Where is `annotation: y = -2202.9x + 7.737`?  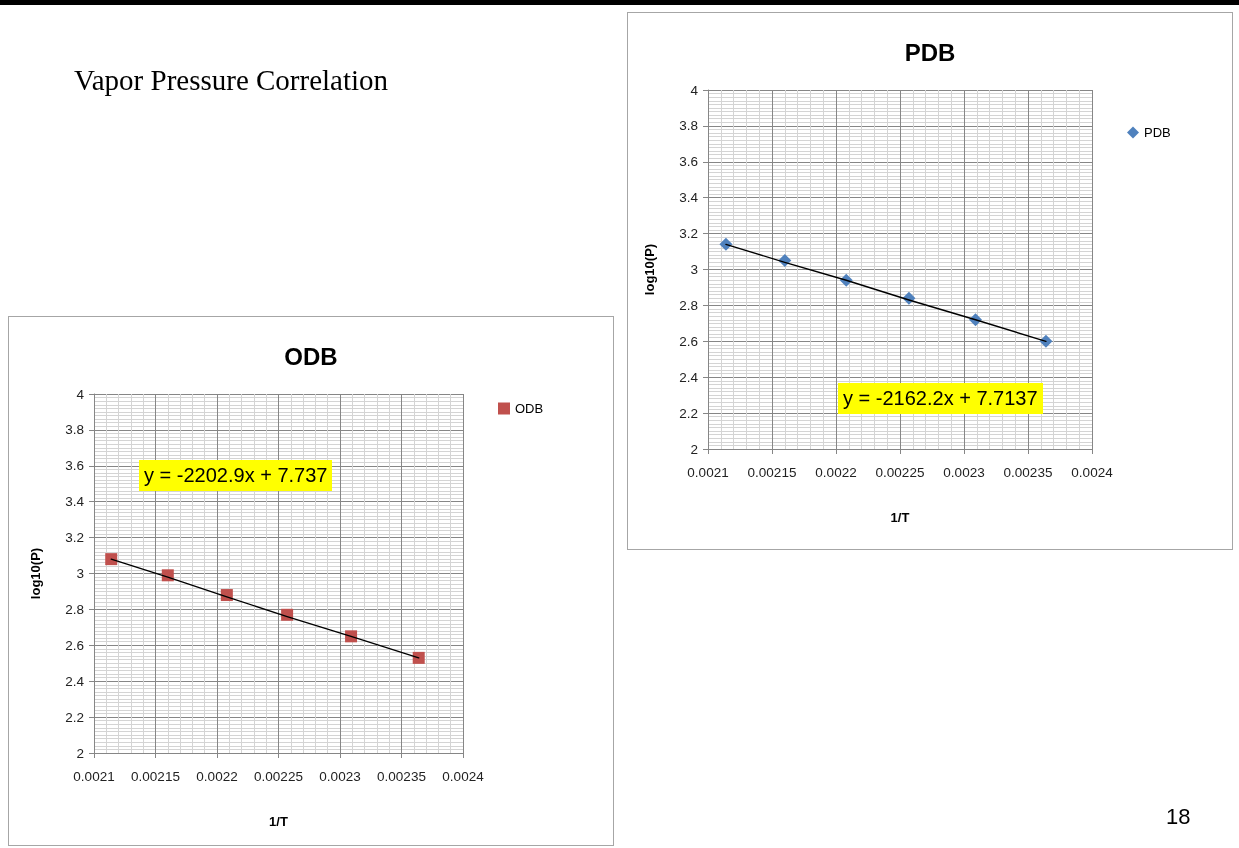
annotation: y = -2202.9x + 7.737 is located at coordinates (236, 475).